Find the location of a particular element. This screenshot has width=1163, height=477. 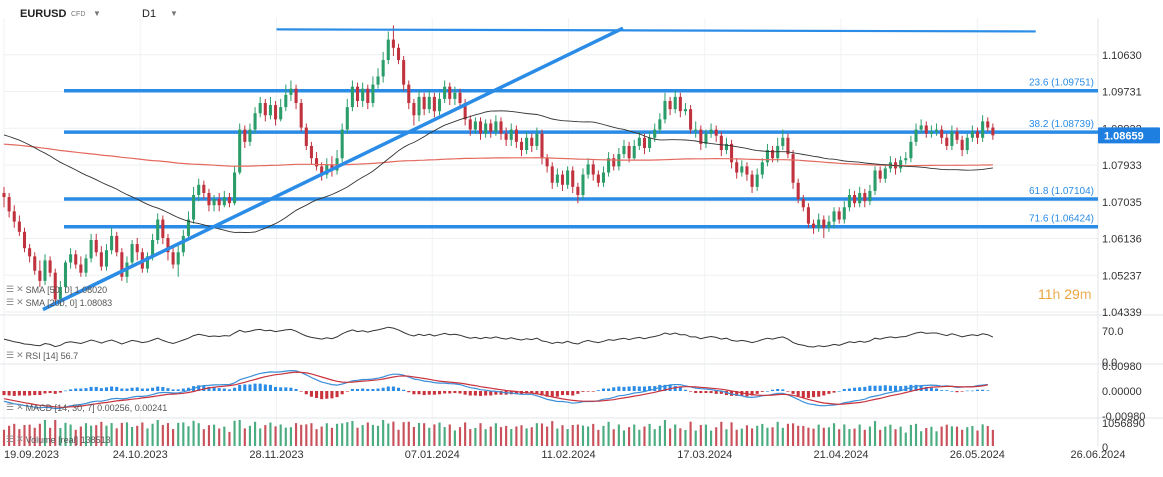

symbol-label: EURUSD is located at coordinates (43, 14).